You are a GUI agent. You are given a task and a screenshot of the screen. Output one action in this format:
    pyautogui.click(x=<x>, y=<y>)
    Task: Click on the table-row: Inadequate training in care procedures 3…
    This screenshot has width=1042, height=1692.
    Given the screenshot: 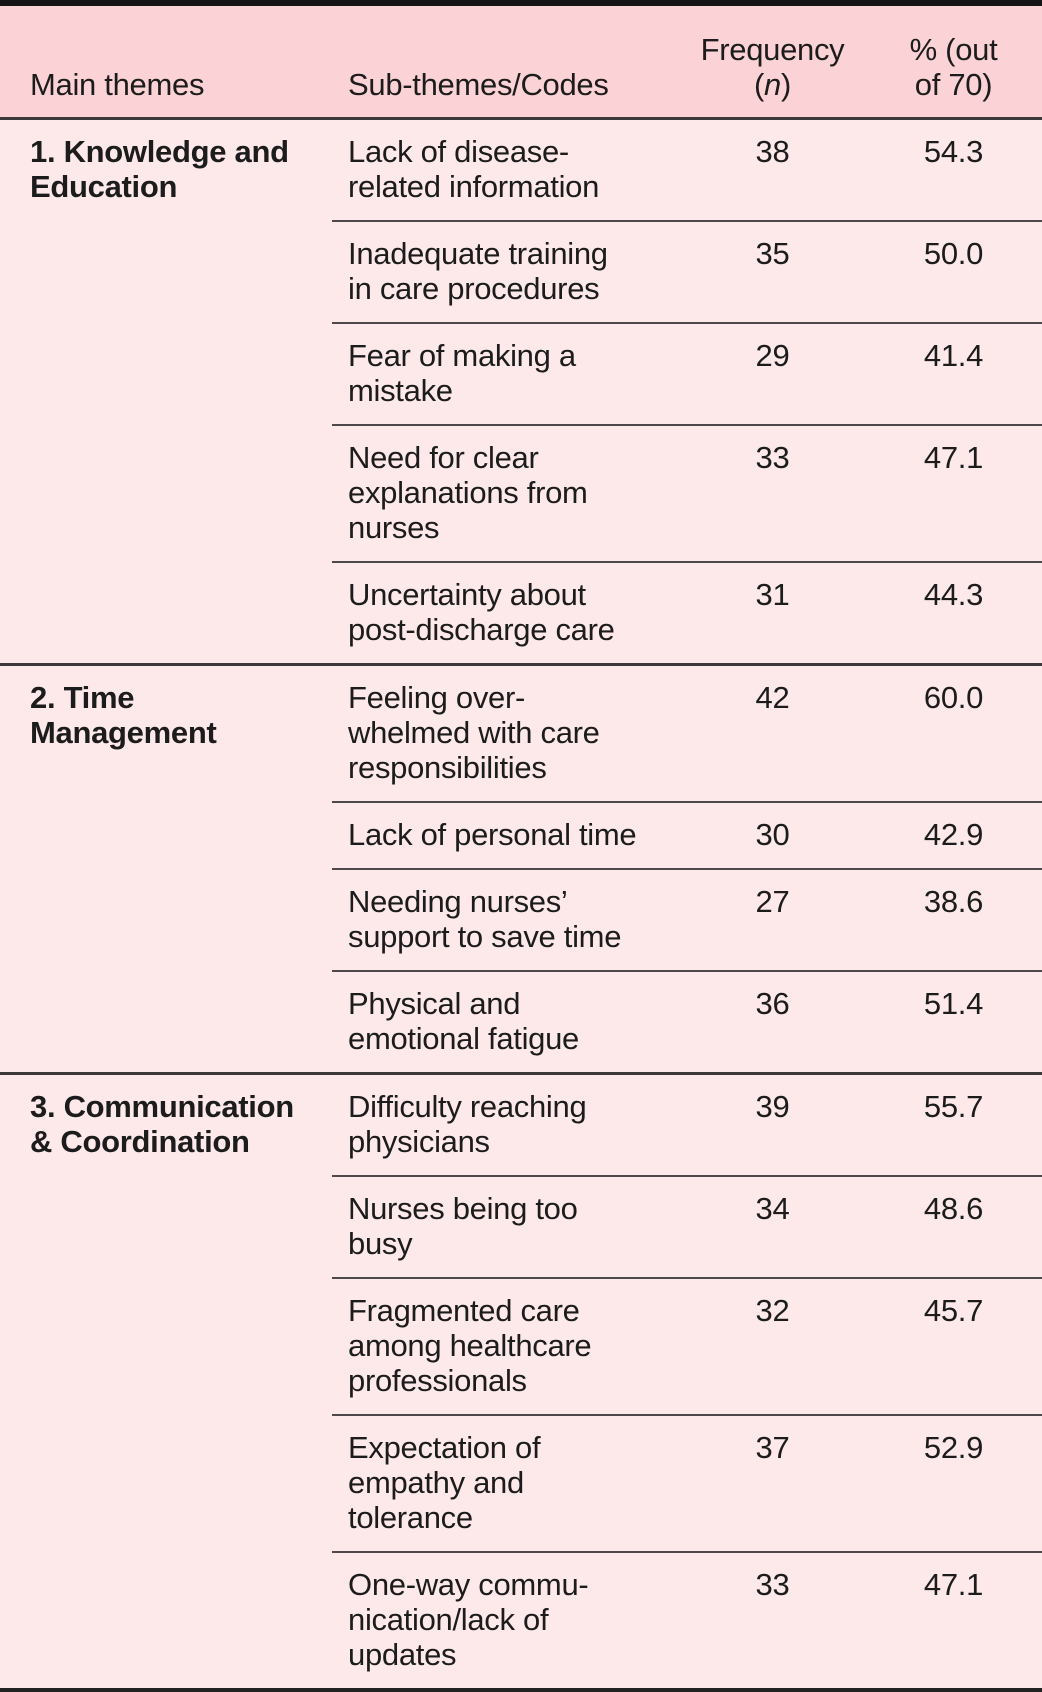 What is the action you would take?
    pyautogui.click(x=687, y=271)
    